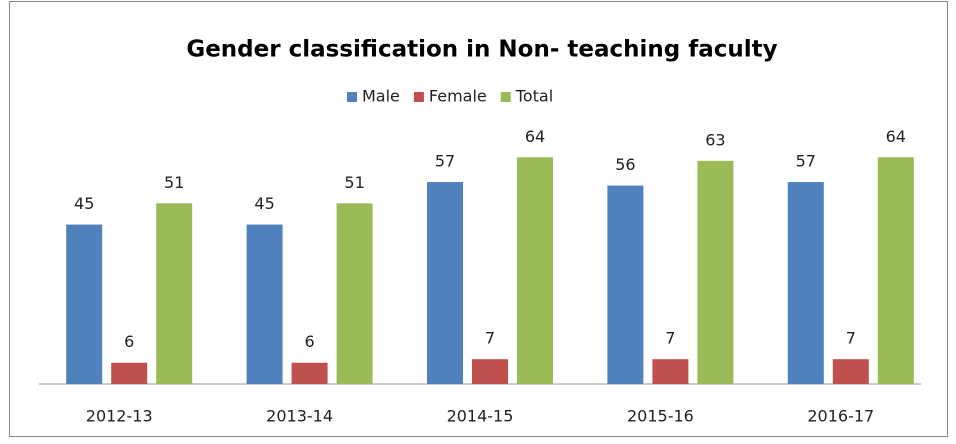 Image resolution: width=956 pixels, height=444 pixels. What do you see at coordinates (840, 416) in the screenshot?
I see `x-tick-label: 2016-17` at bounding box center [840, 416].